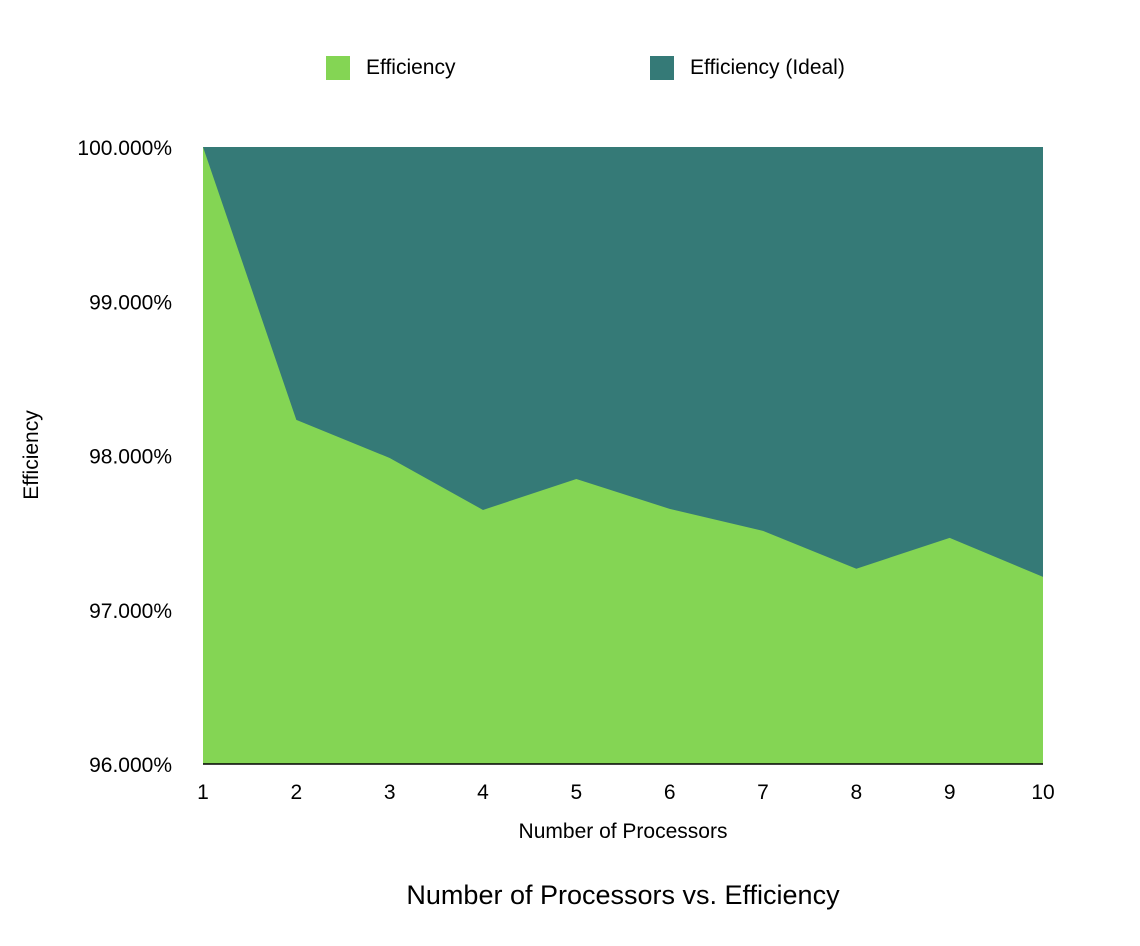  What do you see at coordinates (31, 455) in the screenshot?
I see `y-axis-label: Efficiency` at bounding box center [31, 455].